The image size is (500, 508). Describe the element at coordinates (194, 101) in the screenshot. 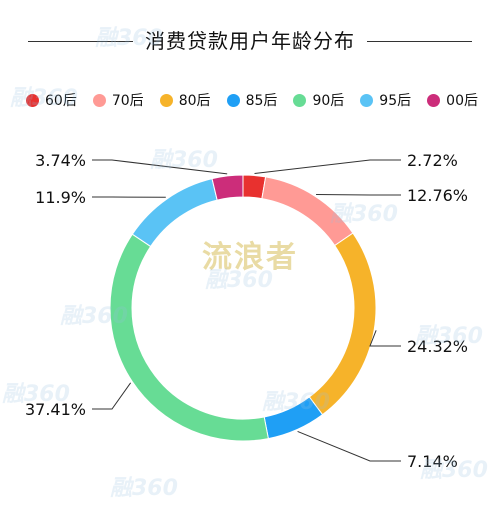

I see `legend-label: 80后` at that location.